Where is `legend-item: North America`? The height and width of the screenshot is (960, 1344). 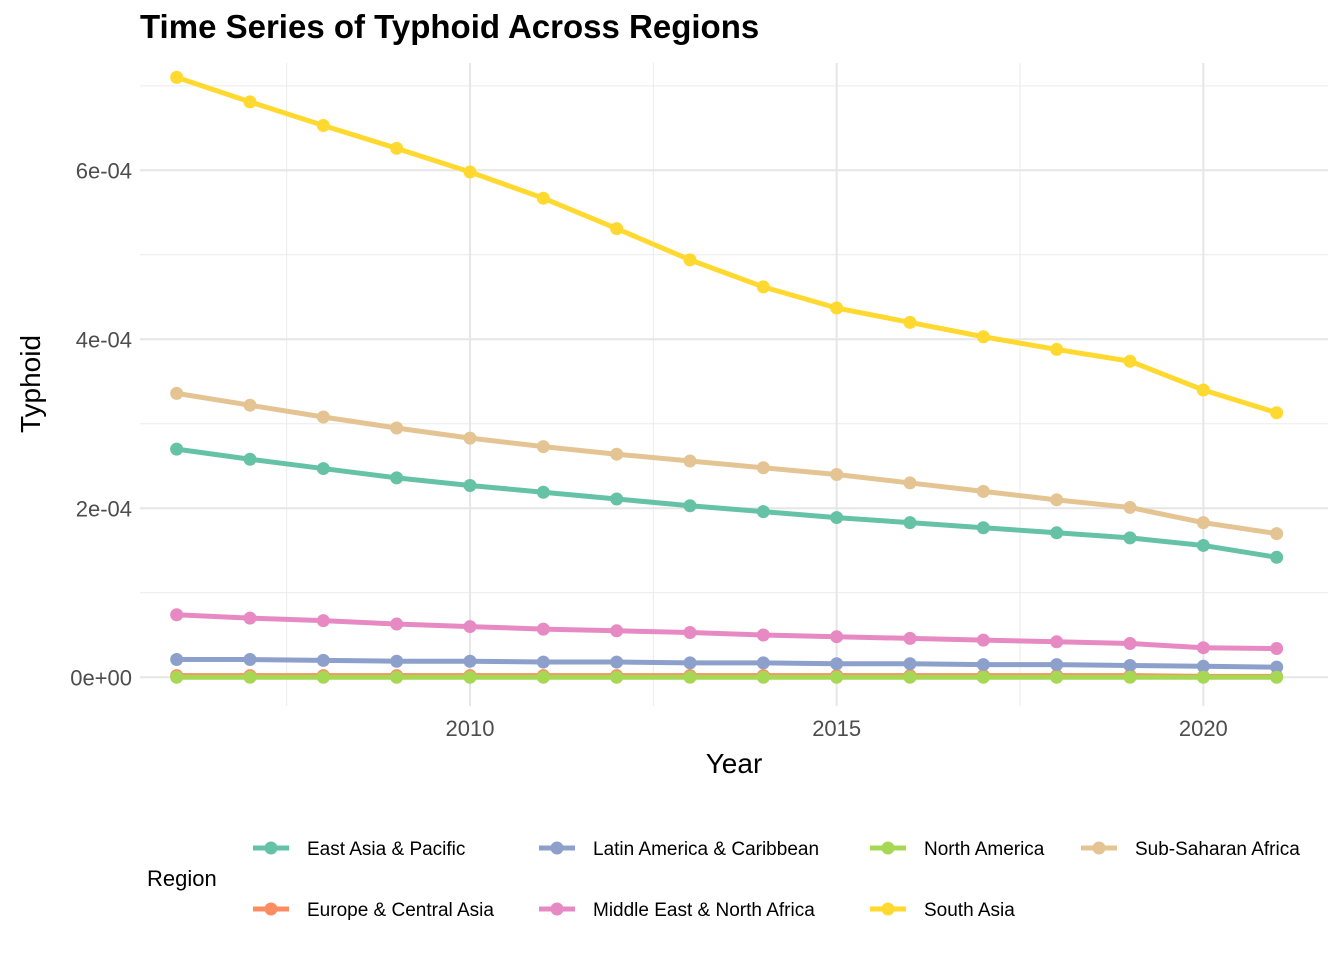
legend-item: North America is located at coordinates (957, 849).